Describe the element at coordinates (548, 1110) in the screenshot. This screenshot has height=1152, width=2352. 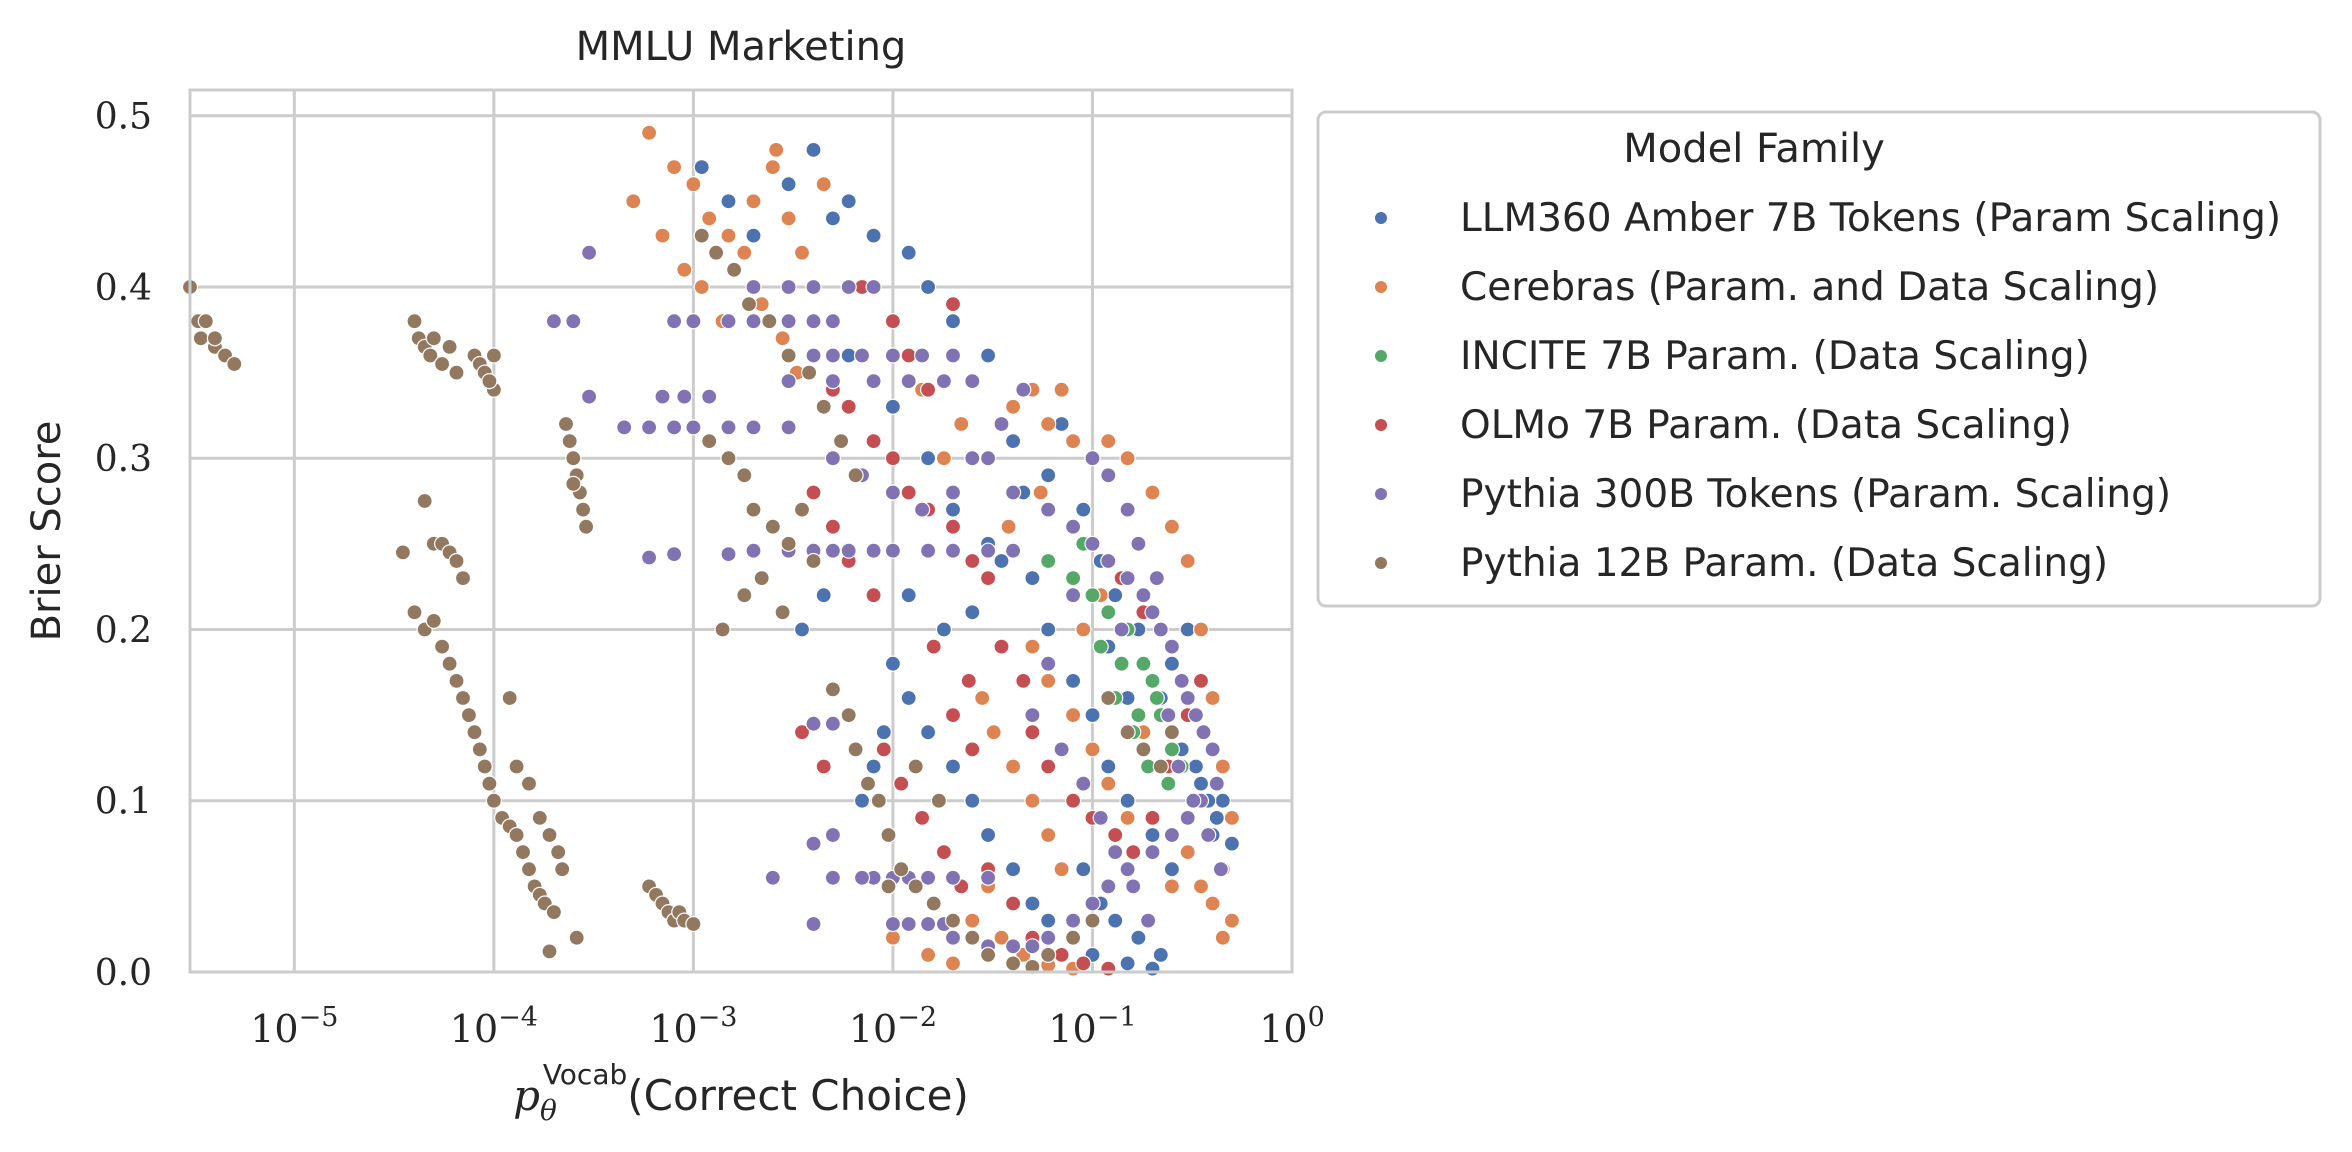
I see `x-axis-label-subscript: θ` at that location.